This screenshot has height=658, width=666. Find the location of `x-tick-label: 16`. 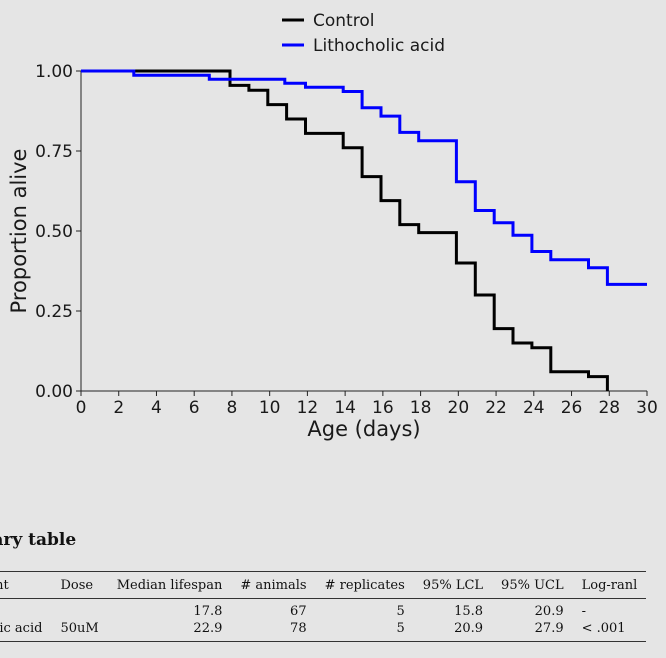

x-tick-label: 16 is located at coordinates (383, 408).